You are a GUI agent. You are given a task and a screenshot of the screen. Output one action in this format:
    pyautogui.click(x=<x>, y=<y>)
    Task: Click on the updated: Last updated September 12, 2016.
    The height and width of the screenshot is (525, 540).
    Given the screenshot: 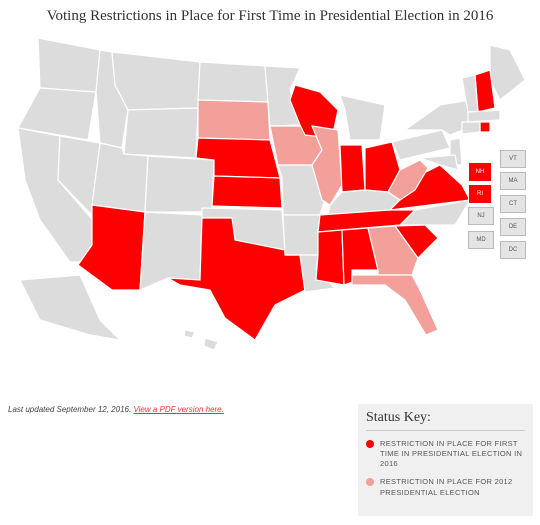 What is the action you would take?
    pyautogui.click(x=70, y=409)
    